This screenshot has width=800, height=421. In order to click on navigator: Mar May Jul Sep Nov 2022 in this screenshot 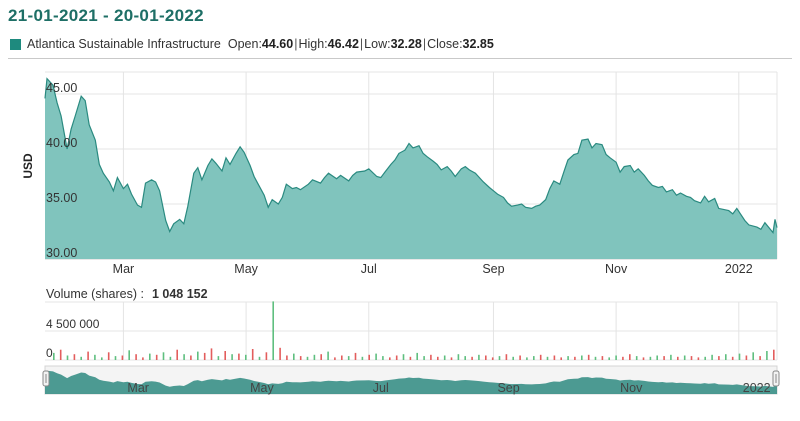, I will do `click(411, 380)`.